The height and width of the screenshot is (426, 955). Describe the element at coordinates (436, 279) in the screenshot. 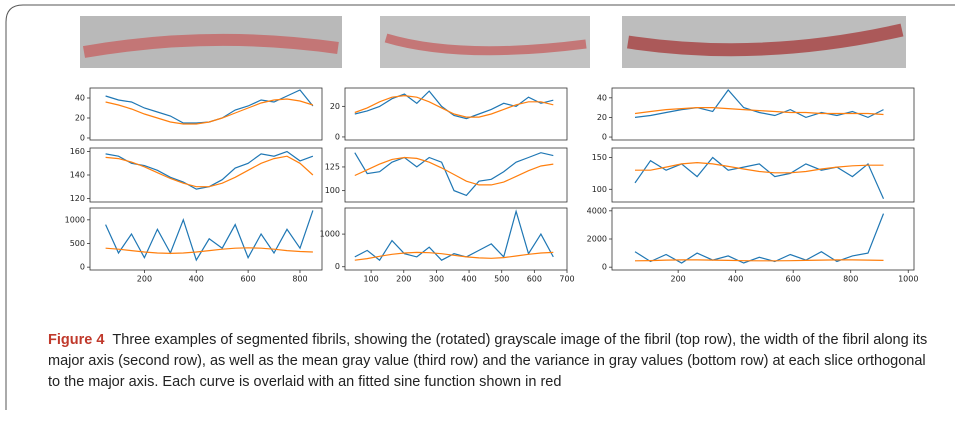

I see `x-tick-label: 300` at that location.